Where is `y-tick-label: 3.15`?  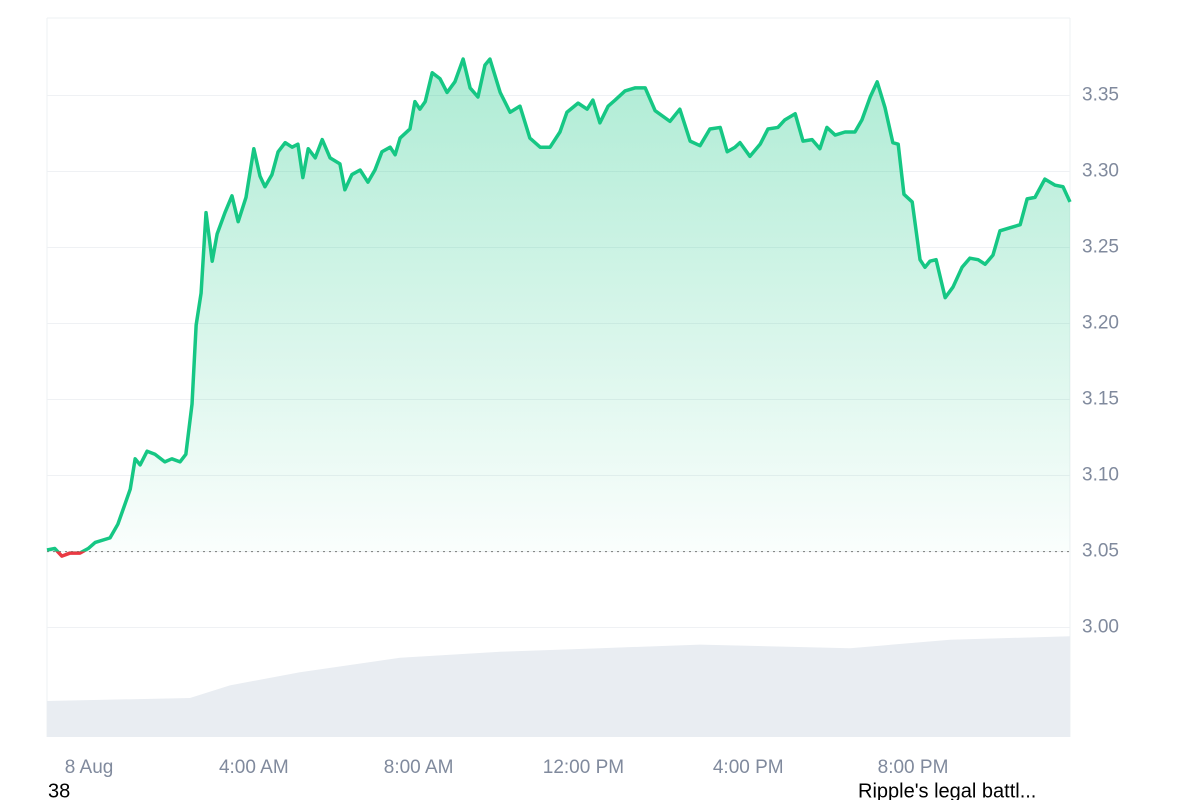 y-tick-label: 3.15 is located at coordinates (1100, 399).